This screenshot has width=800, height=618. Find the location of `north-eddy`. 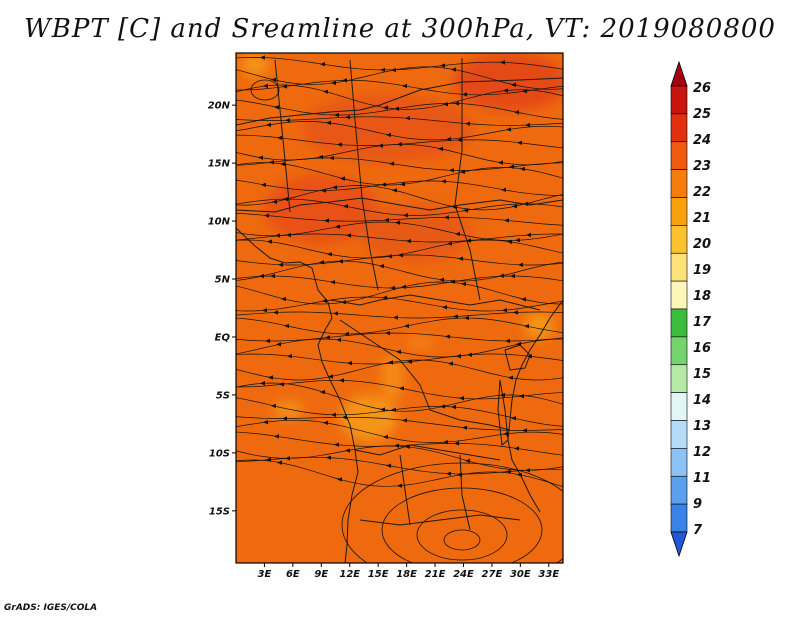

north-eddy is located at coordinates (265, 90).